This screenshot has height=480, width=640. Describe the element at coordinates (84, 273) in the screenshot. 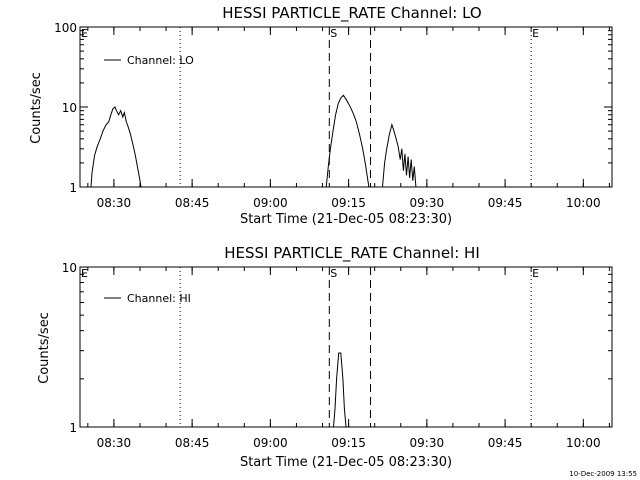

I see `marker-hi-0: E` at that location.